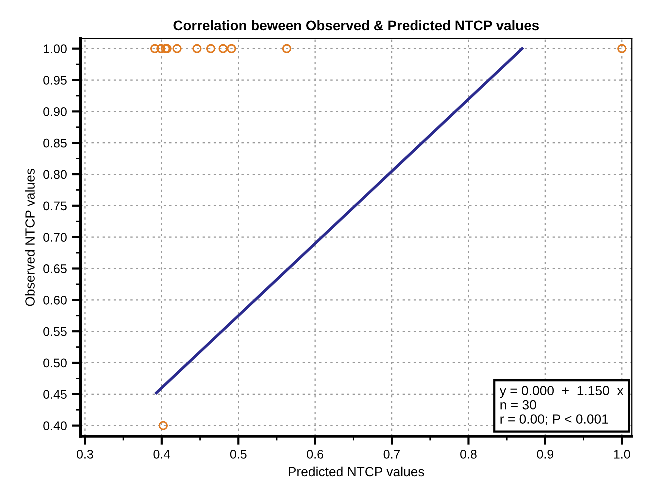 This screenshot has width=645, height=485. What do you see at coordinates (55, 206) in the screenshot?
I see `y-tick-label: 0.75` at bounding box center [55, 206].